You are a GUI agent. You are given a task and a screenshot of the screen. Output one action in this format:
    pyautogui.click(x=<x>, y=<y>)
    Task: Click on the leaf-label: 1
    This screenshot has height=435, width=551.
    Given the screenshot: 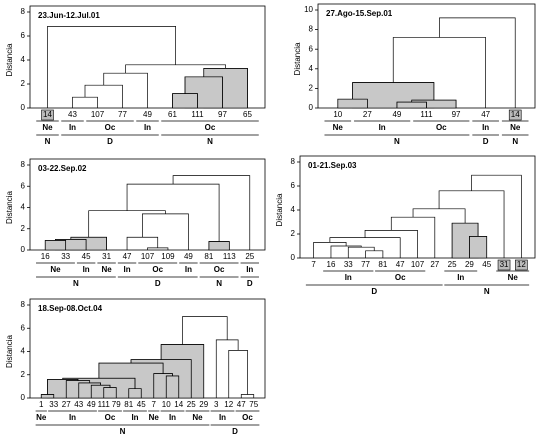 What is the action you would take?
    pyautogui.click(x=41, y=404)
    